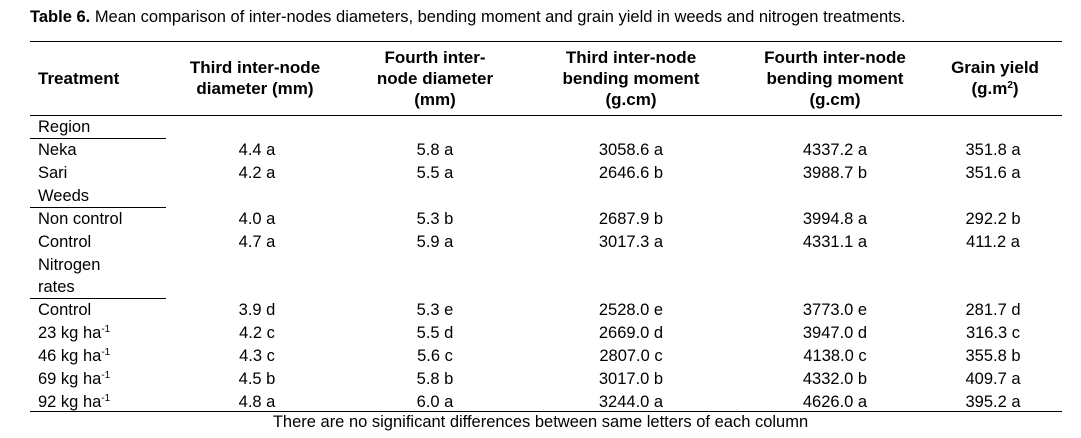 This screenshot has height=438, width=1081. I want to click on header-line: (mm), so click(435, 99).